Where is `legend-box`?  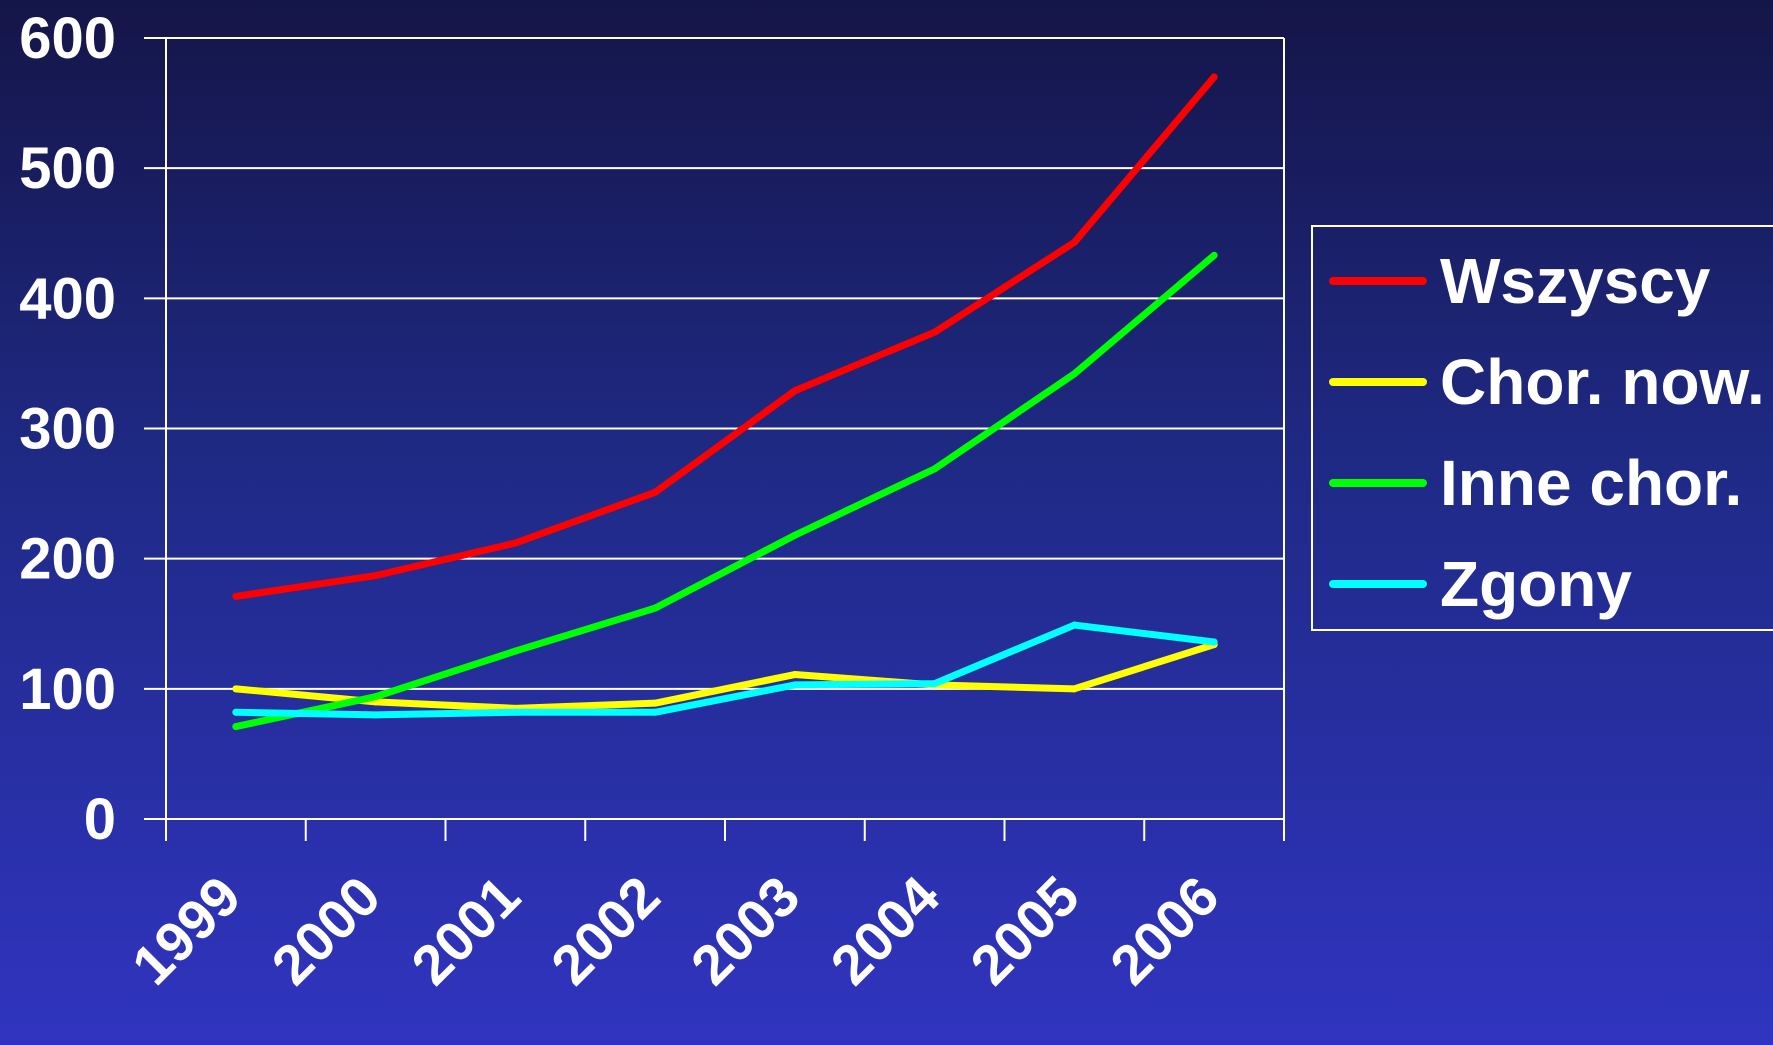
legend-box is located at coordinates (1542, 428).